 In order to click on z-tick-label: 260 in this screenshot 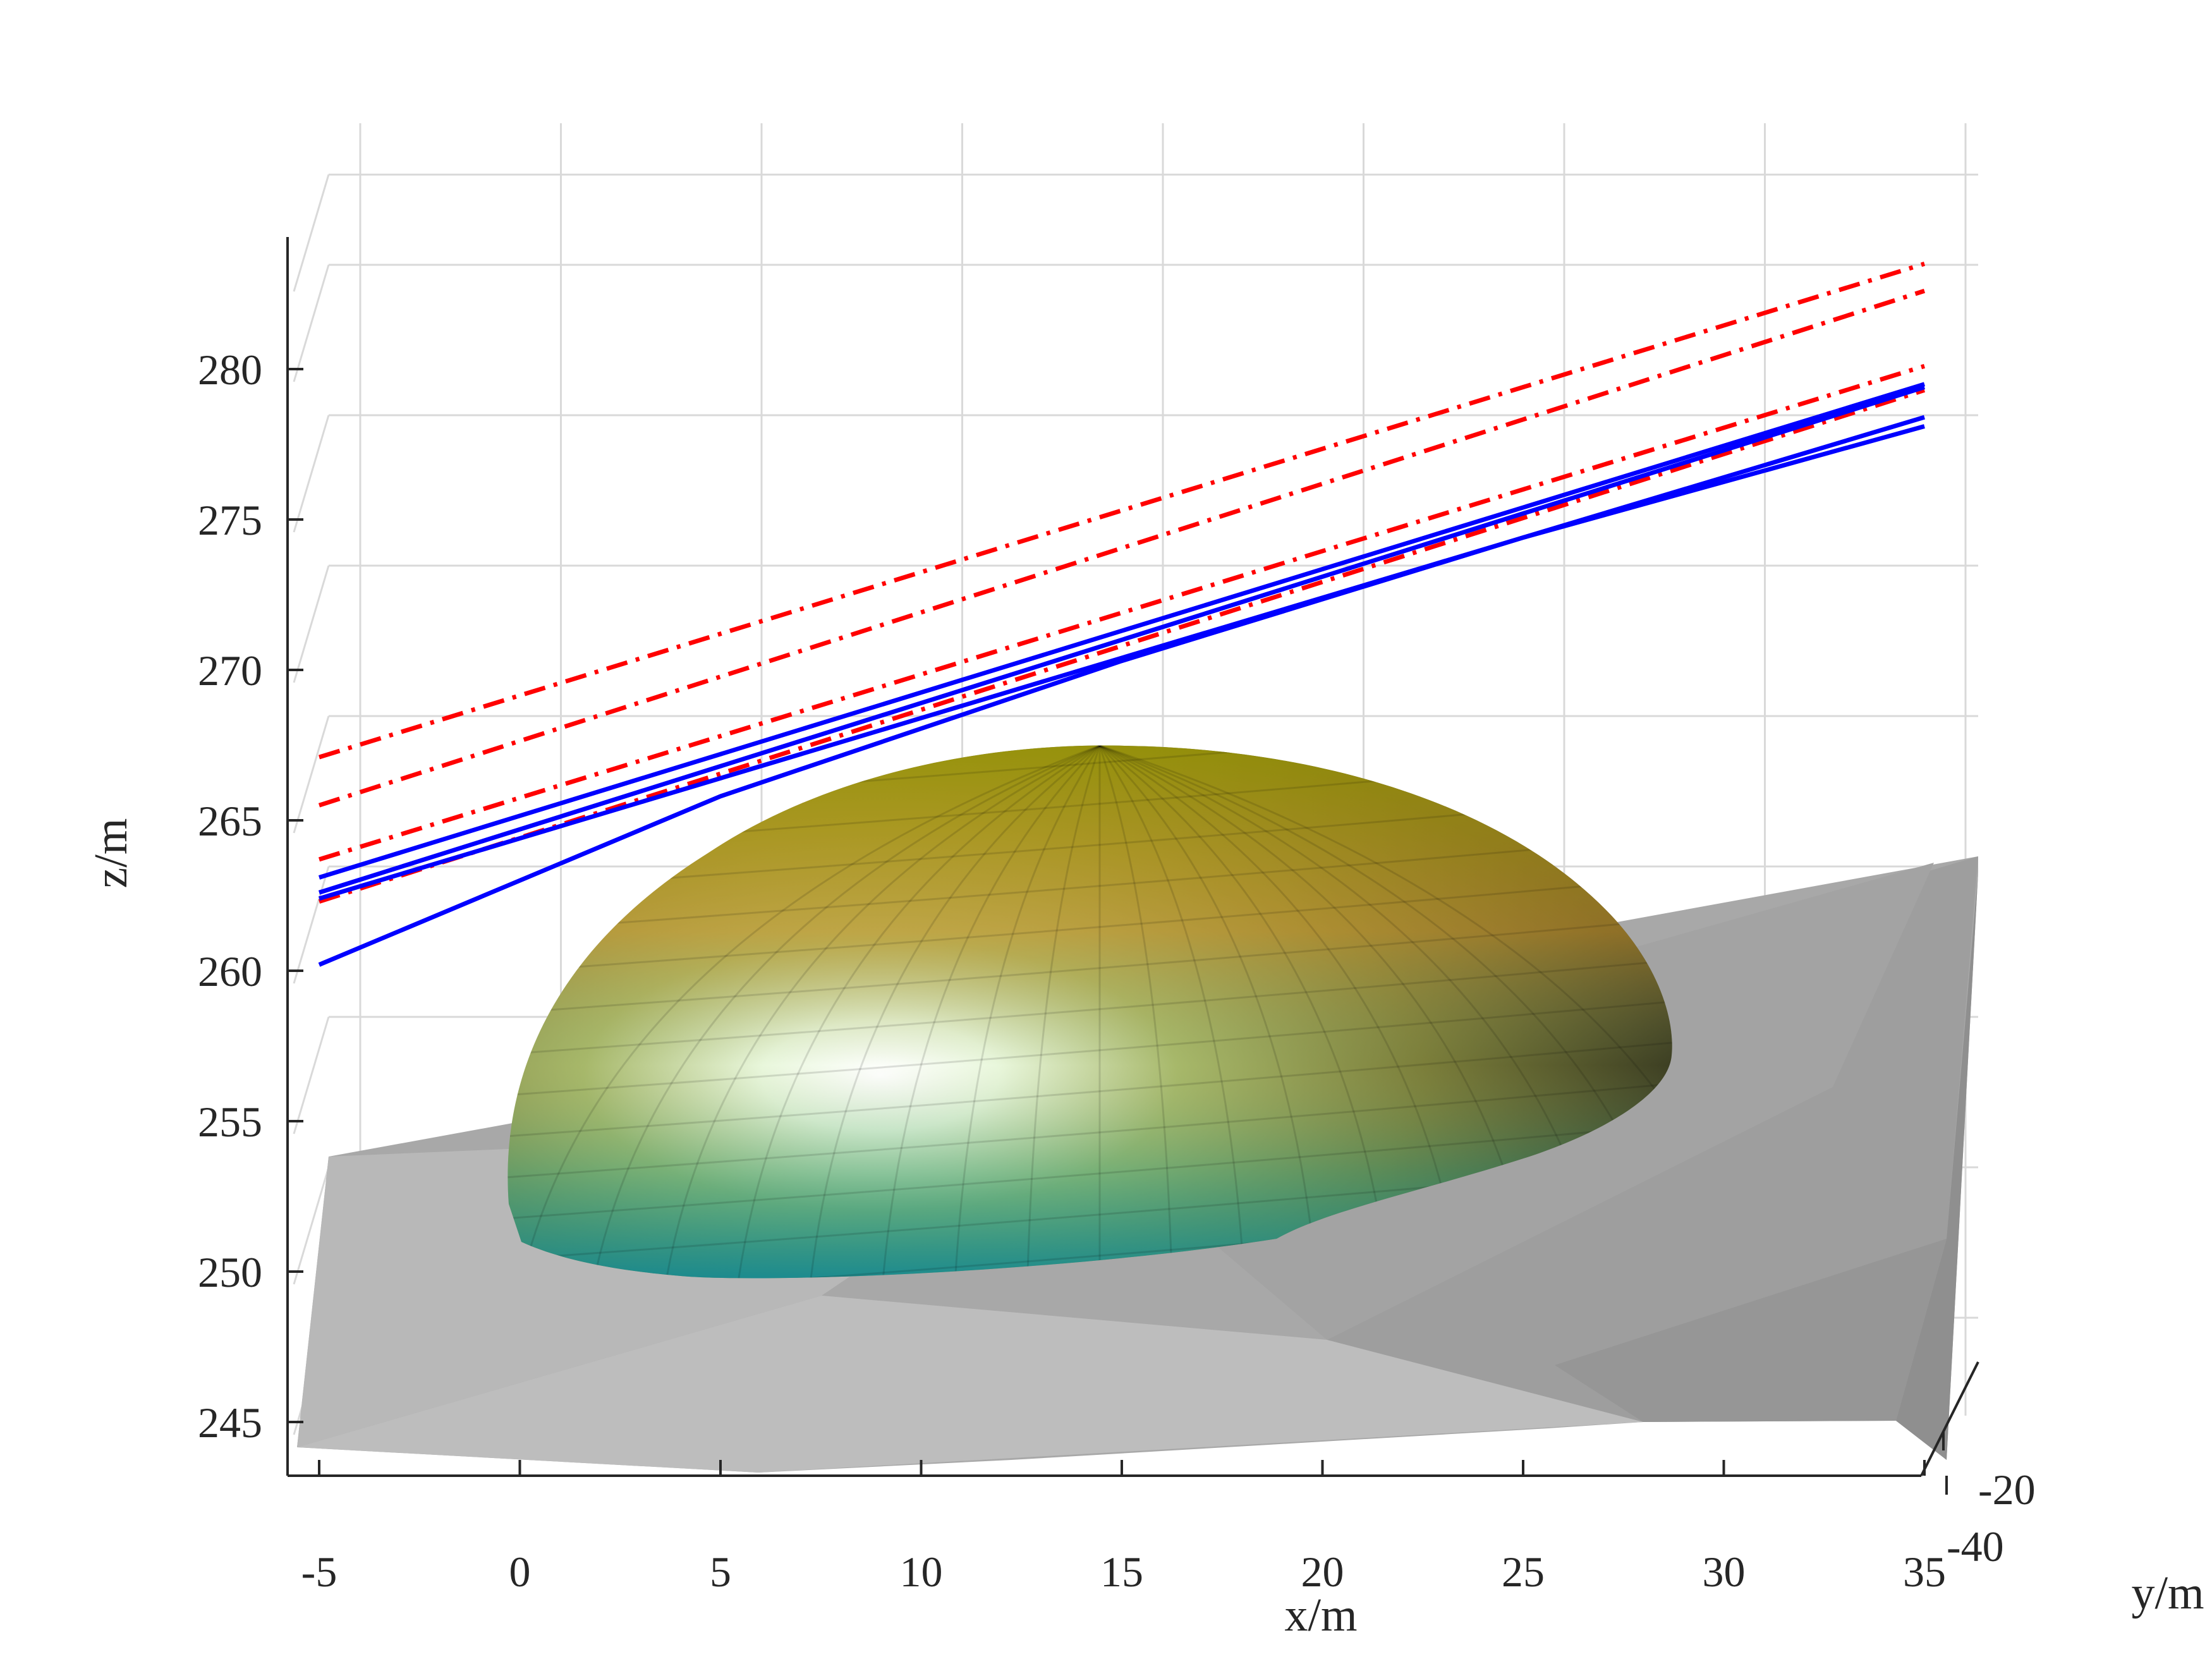, I will do `click(230, 971)`.